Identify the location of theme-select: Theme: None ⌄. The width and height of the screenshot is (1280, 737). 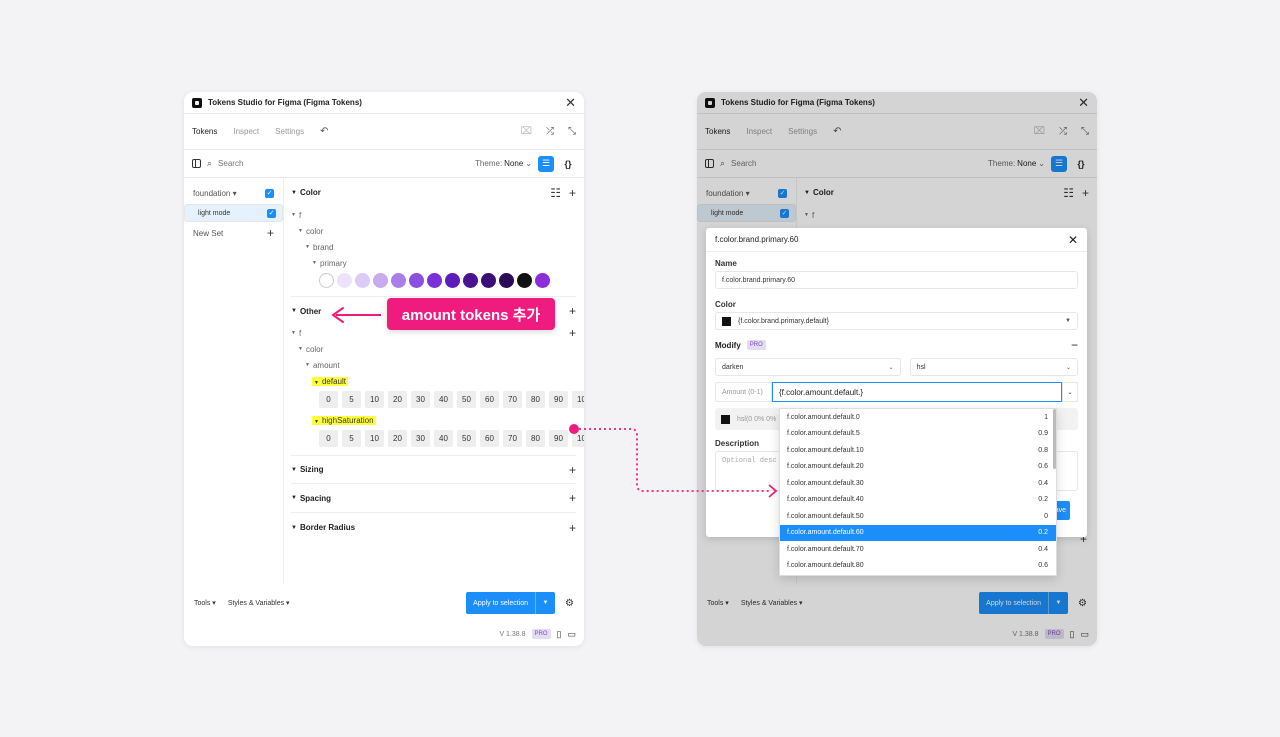
(1016, 163).